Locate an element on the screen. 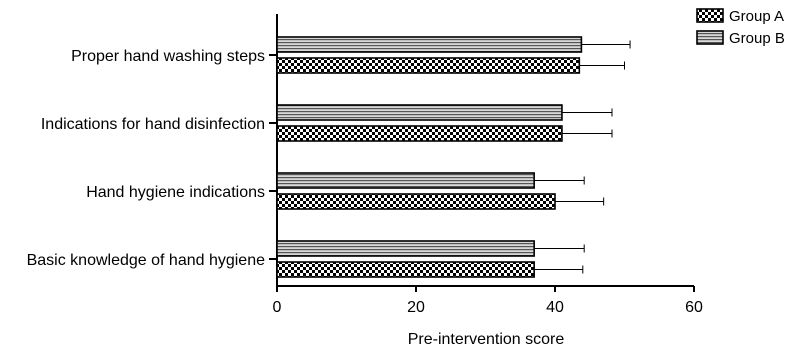 Image resolution: width=794 pixels, height=357 pixels. legend: Group A Group B is located at coordinates (740, 27).